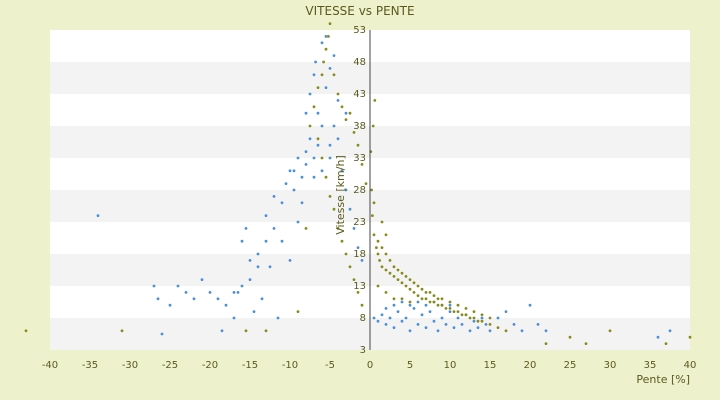  I want to click on y-tick-label: 48, so click(359, 62).